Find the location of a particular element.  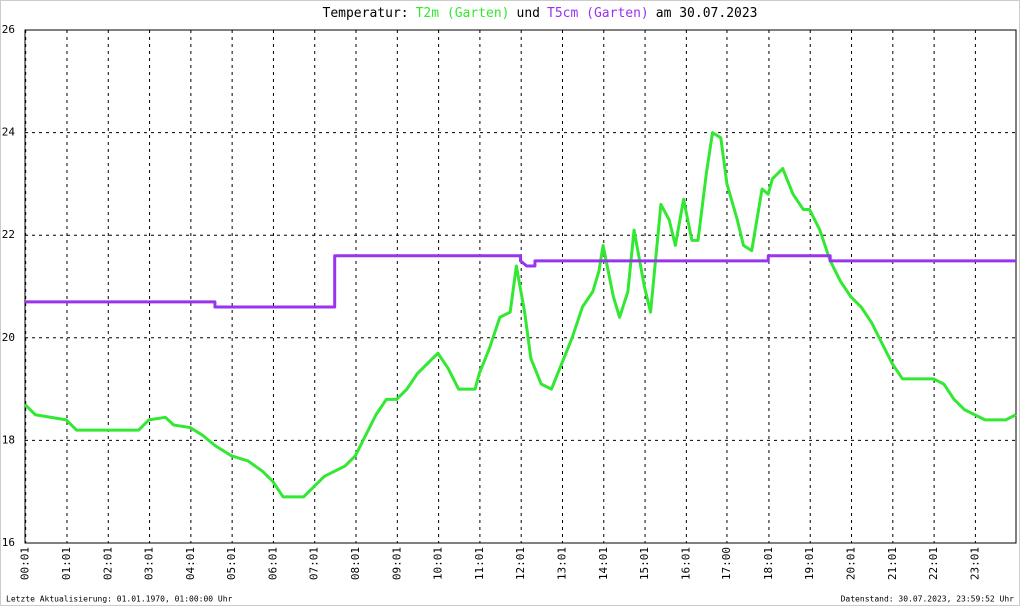

x-tick-label: 05:01 is located at coordinates (231, 563).